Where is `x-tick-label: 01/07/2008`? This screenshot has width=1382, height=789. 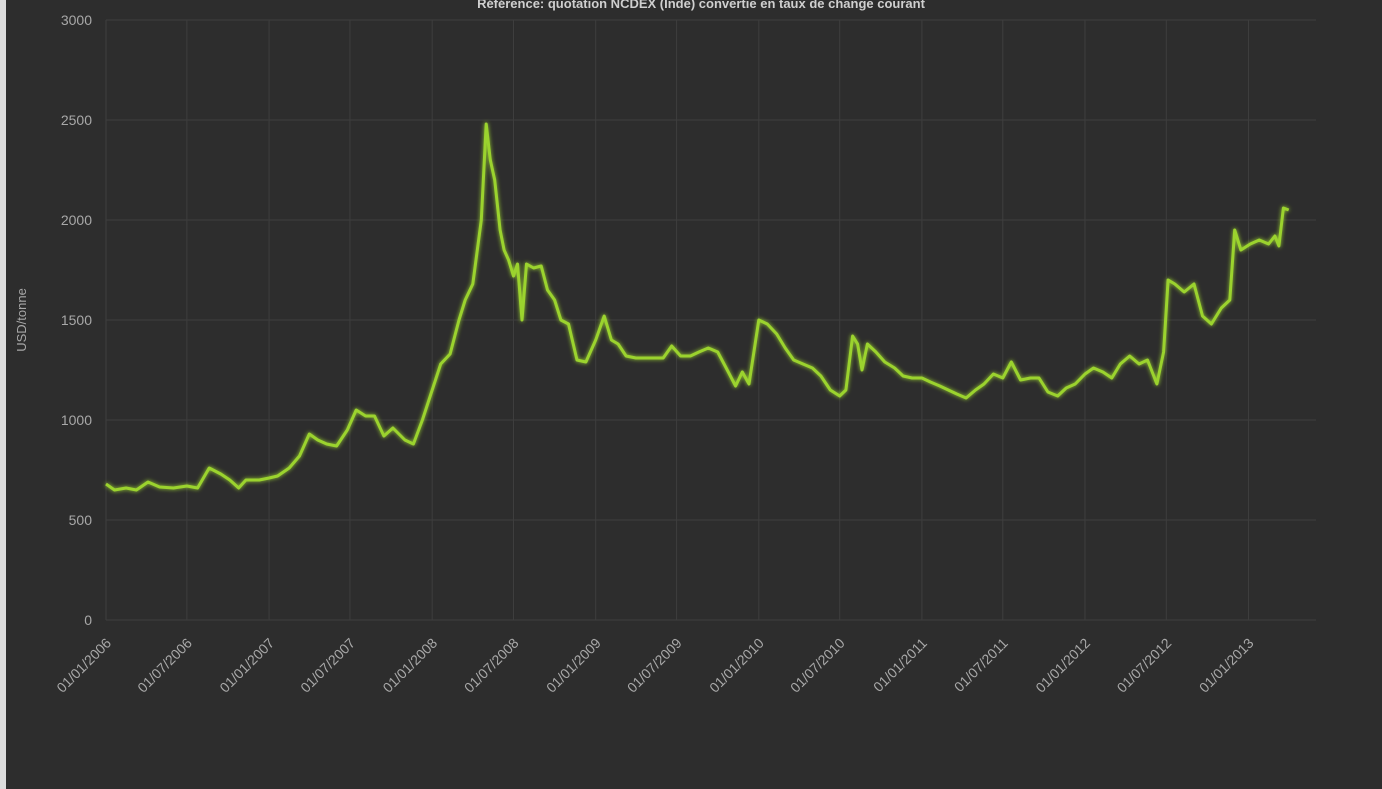 x-tick-label: 01/07/2008 is located at coordinates (491, 665).